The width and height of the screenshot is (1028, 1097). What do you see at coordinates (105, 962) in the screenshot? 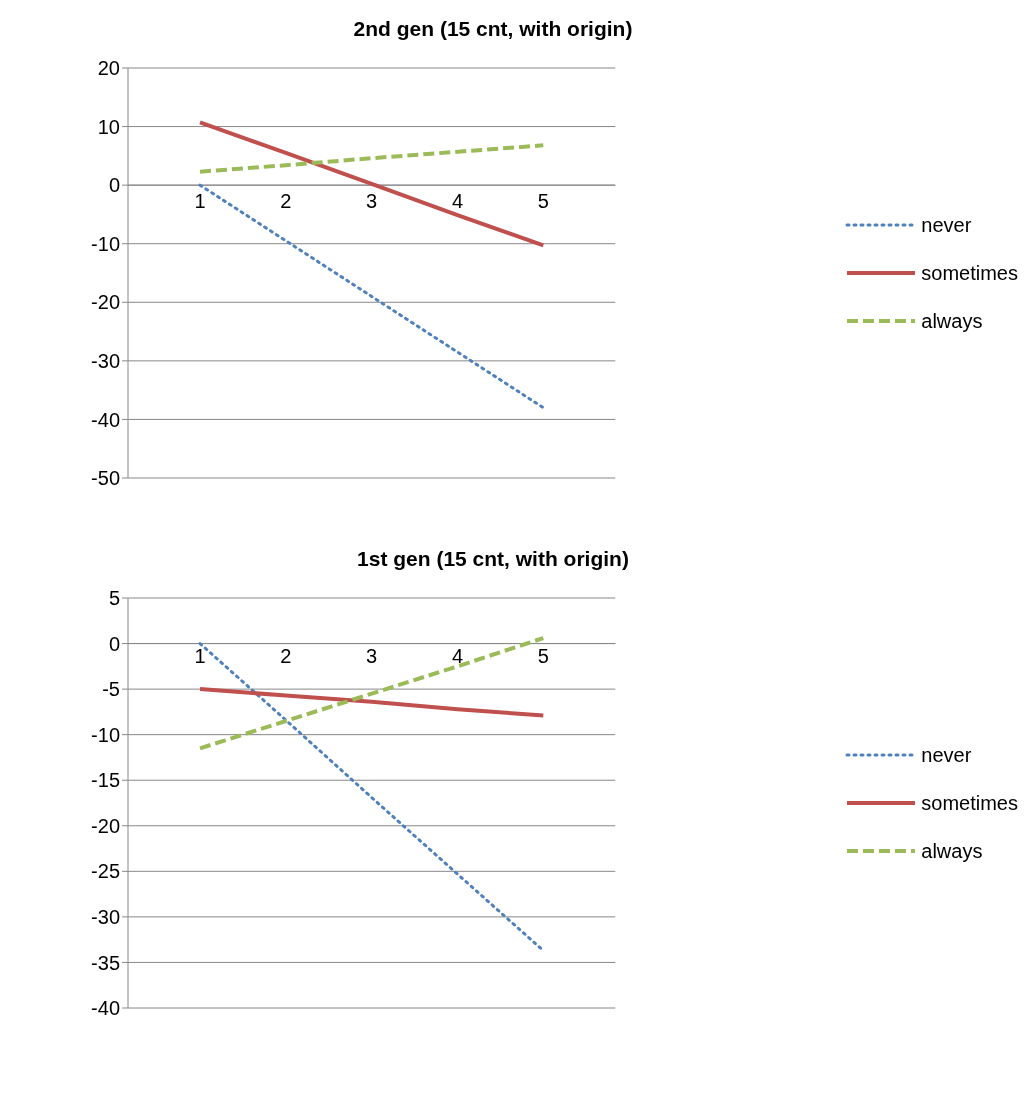
I see `y-tick-label: -35` at bounding box center [105, 962].